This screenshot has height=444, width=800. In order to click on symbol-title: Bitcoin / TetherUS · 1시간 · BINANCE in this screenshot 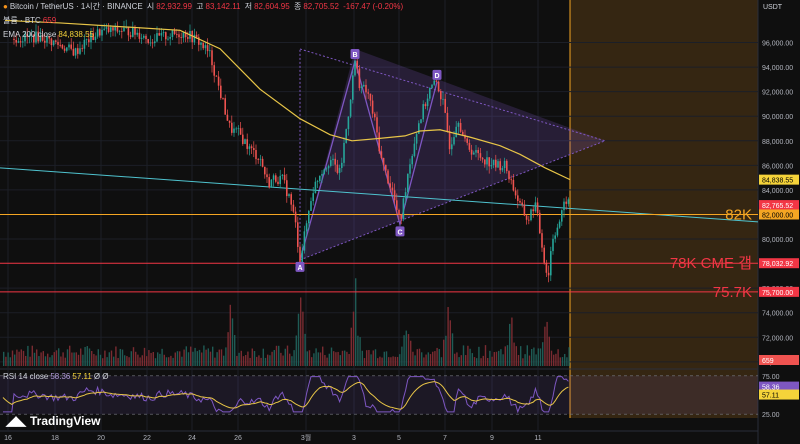, I will do `click(76, 6)`.